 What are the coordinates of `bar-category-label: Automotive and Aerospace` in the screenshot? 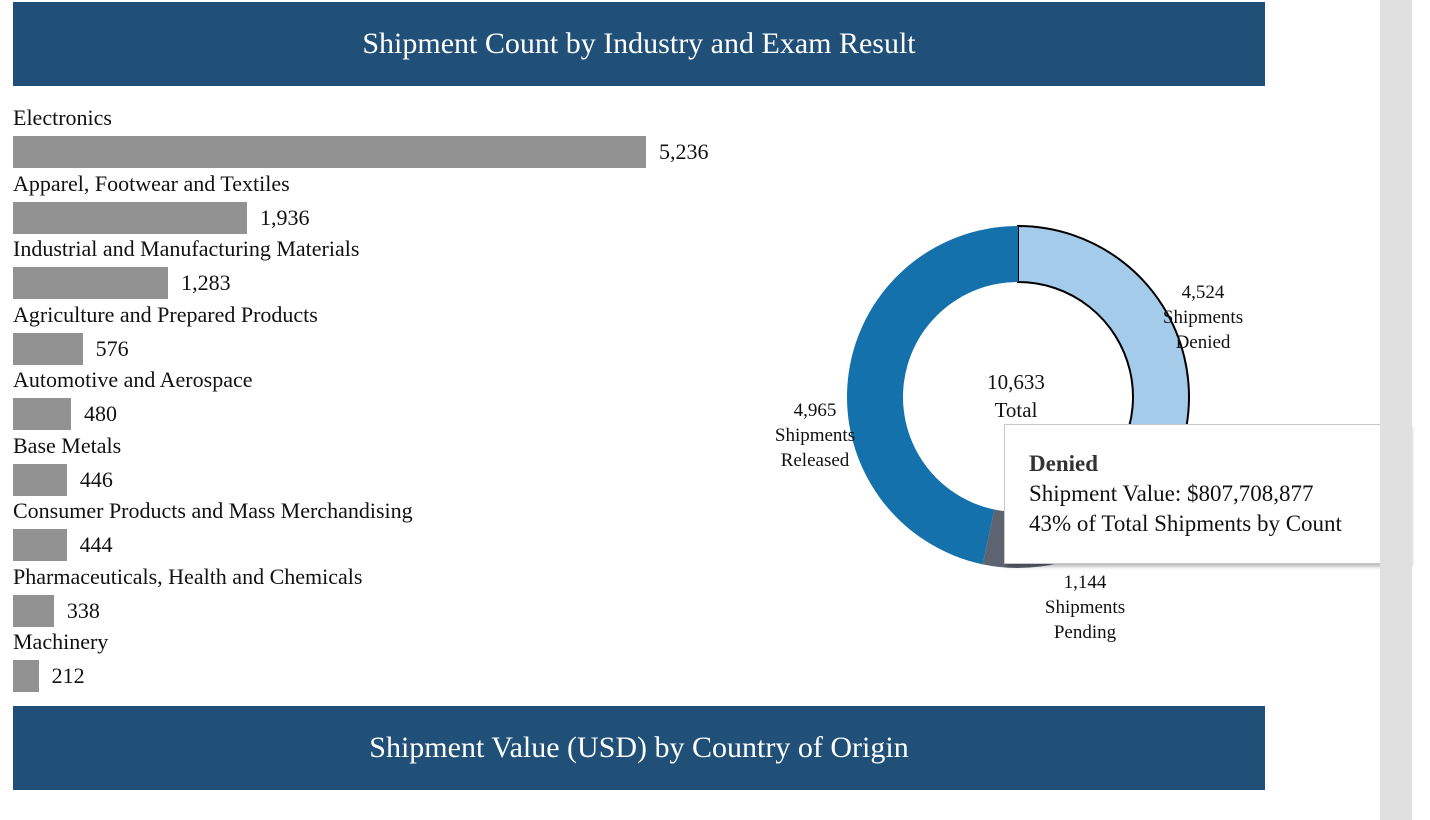 It's located at (133, 379).